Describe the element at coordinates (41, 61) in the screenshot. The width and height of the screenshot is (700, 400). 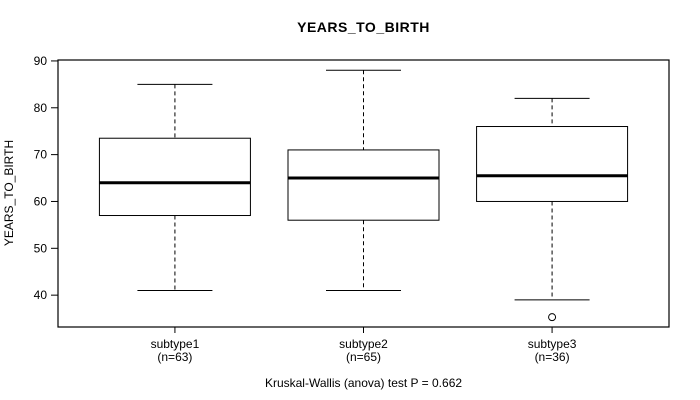
I see `y-tick-label: 90` at that location.